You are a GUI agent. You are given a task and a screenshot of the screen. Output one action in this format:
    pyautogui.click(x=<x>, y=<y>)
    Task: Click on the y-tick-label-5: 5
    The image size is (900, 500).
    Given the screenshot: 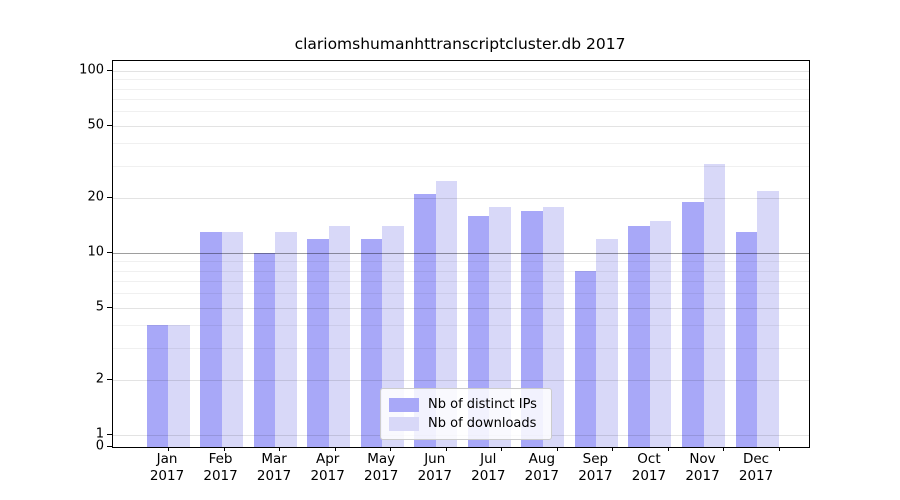 What is the action you would take?
    pyautogui.click(x=99, y=307)
    